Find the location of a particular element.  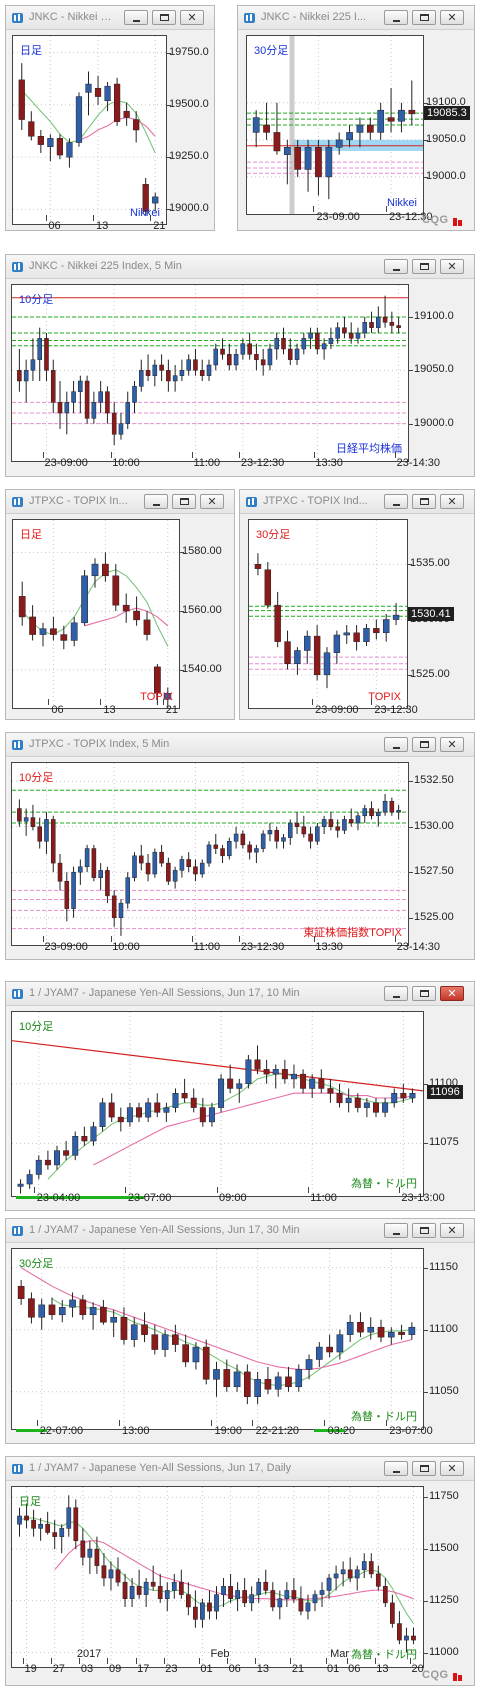

plot-area: 日足 Nikkei is located at coordinates (89, 130).